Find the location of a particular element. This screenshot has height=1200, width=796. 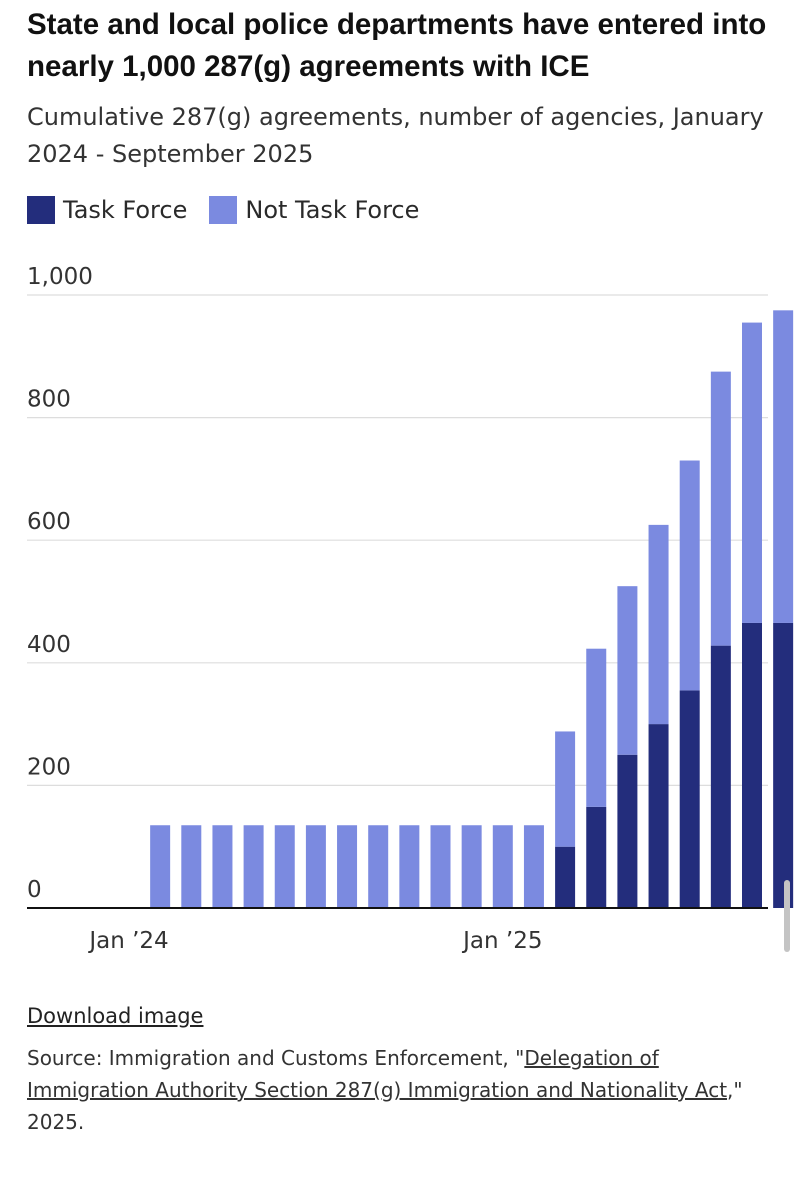

source-suffix: ," 2025. is located at coordinates (385, 1106).